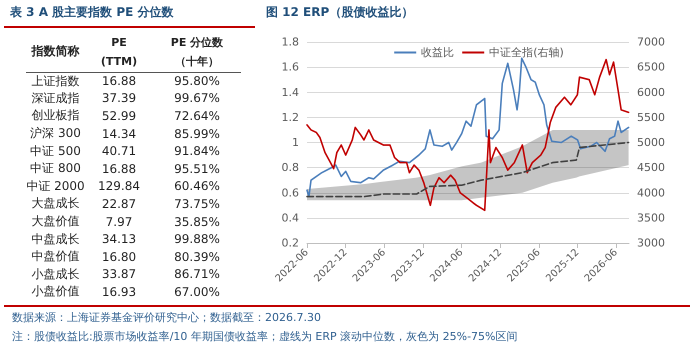 The height and width of the screenshot is (350, 700). I want to click on y-tick-label: 1, so click(295, 142).